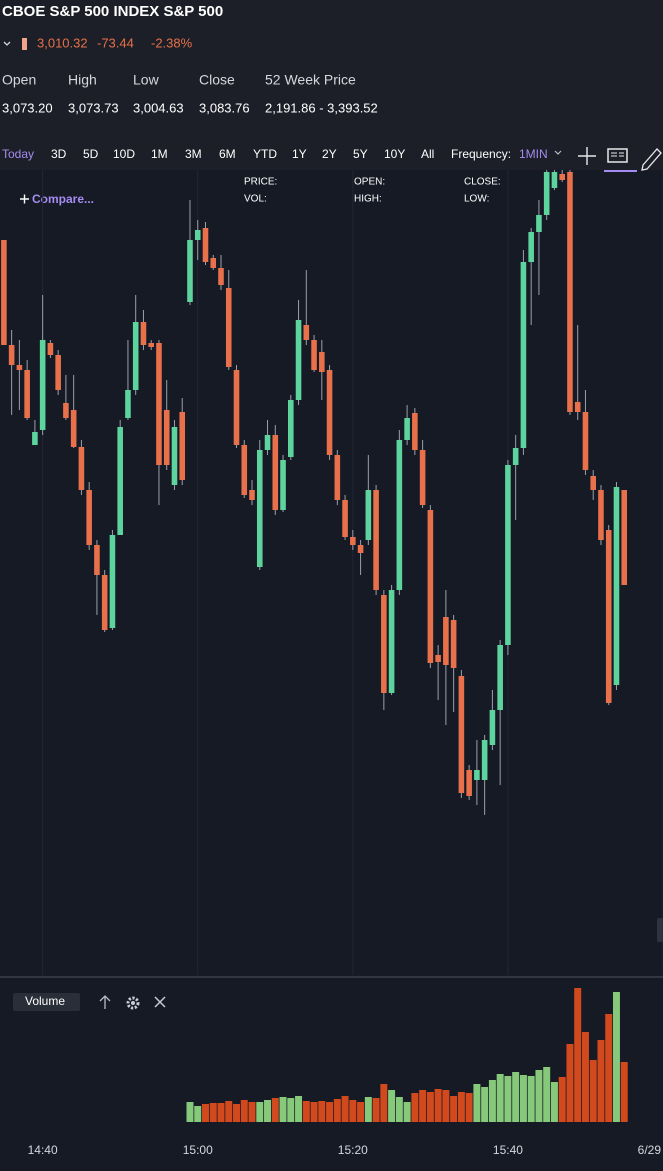 The height and width of the screenshot is (1171, 663). I want to click on range-button: 3D, so click(59, 154).